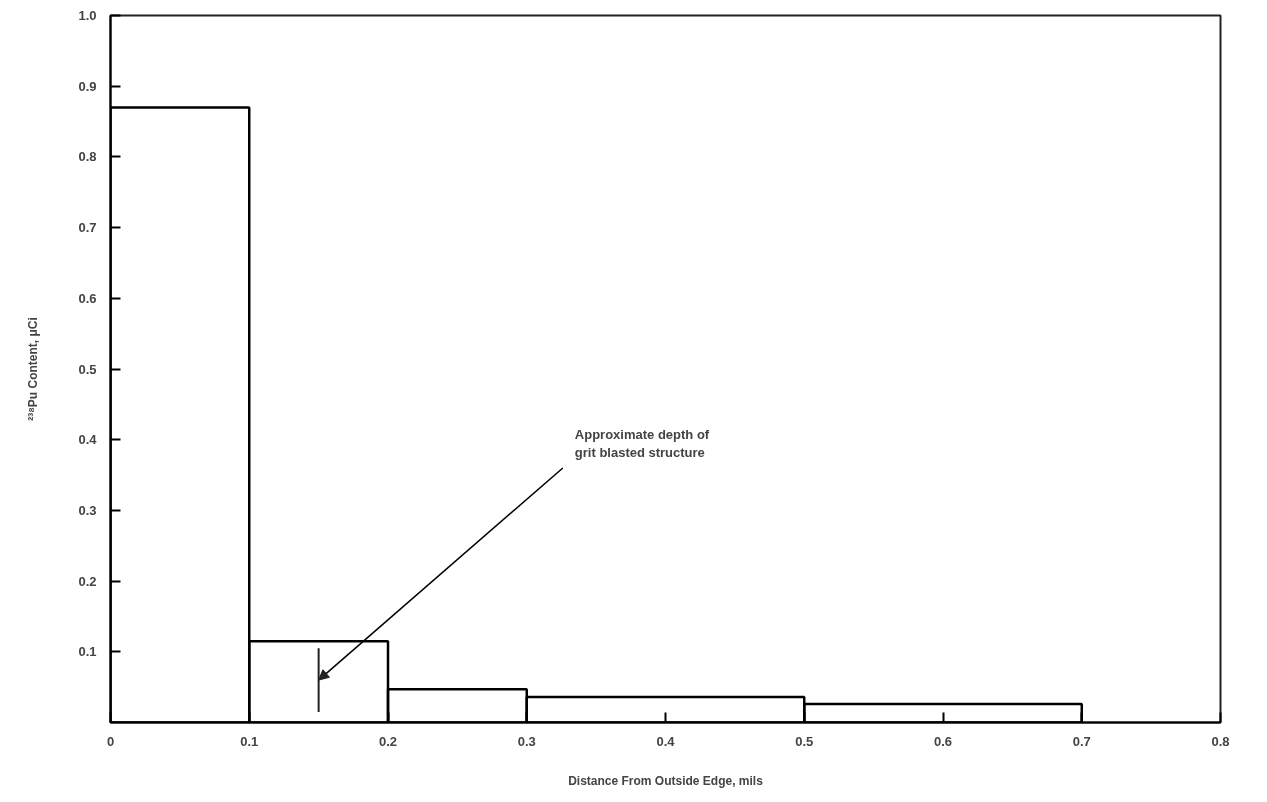 The image size is (1267, 802). I want to click on y-tick-label: 0.5, so click(87, 369).